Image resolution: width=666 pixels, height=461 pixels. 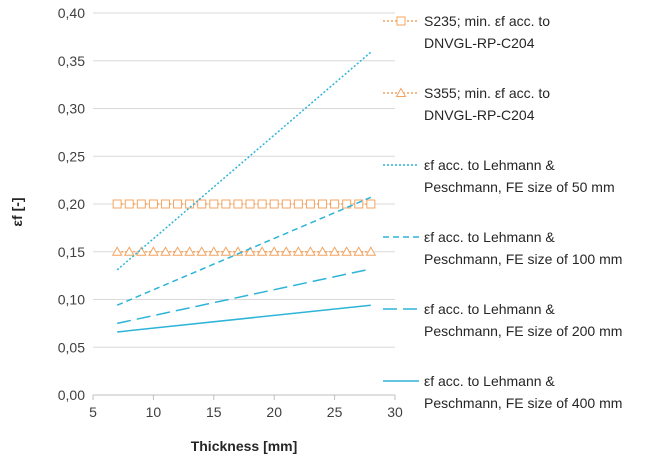 I want to click on y-tick-label: 0,30, so click(x=71, y=109).